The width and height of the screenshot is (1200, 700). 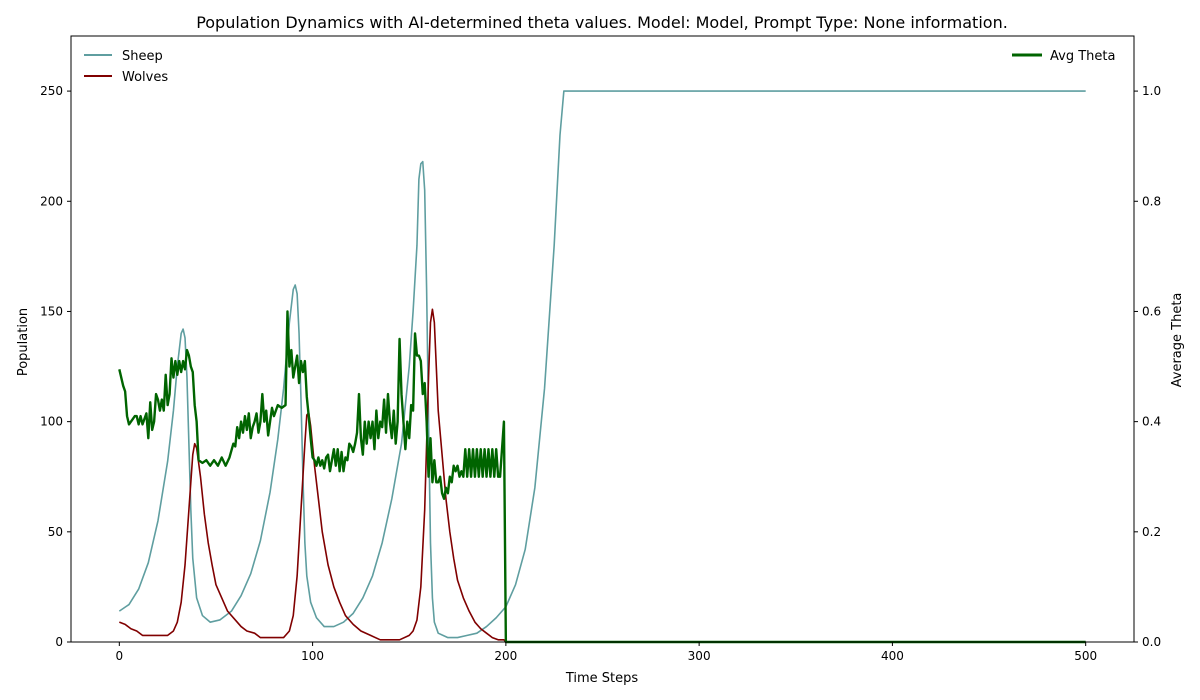 I want to click on y-tick-label: 150, so click(x=51, y=311).